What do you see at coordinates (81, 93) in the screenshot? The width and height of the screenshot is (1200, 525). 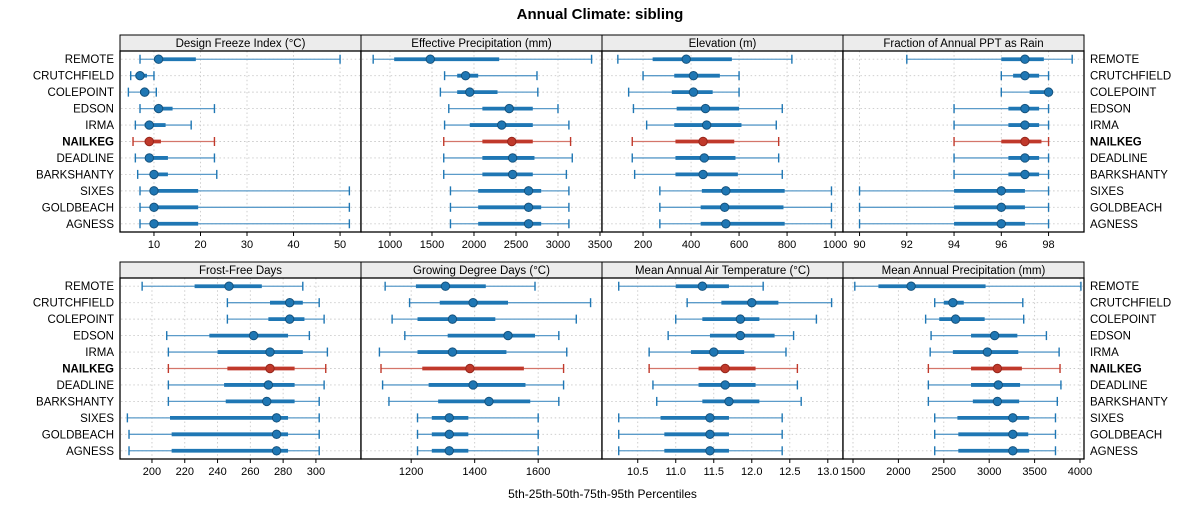 I see `site-label-left-colepoint-row0: COLEPOINT` at bounding box center [81, 93].